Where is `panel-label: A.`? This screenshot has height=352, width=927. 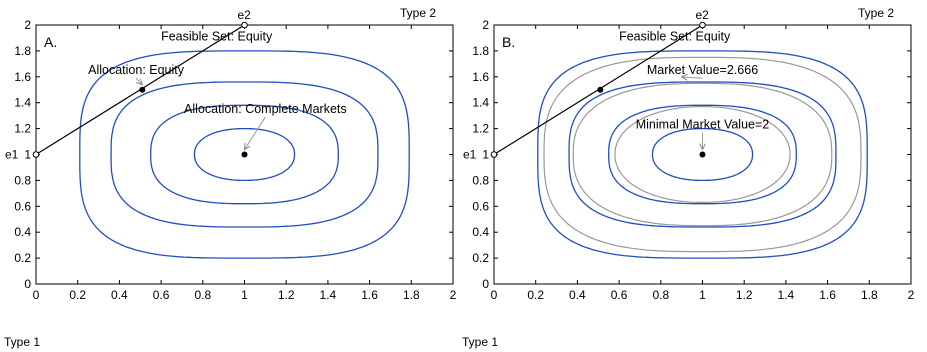 panel-label: A. is located at coordinates (50, 42).